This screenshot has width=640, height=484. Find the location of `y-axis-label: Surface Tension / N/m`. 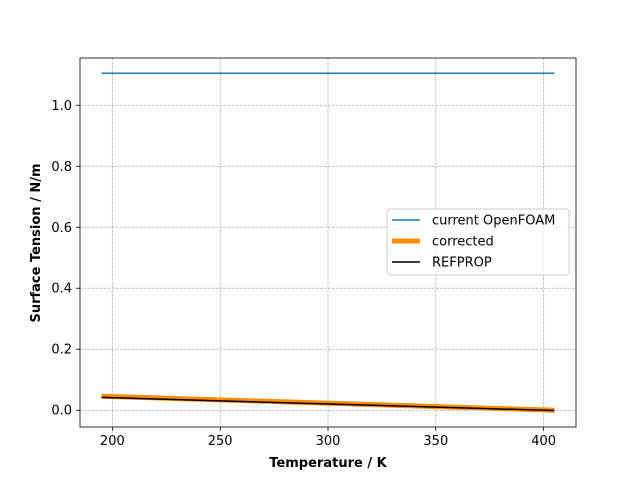

y-axis-label: Surface Tension / N/m is located at coordinates (36, 242).